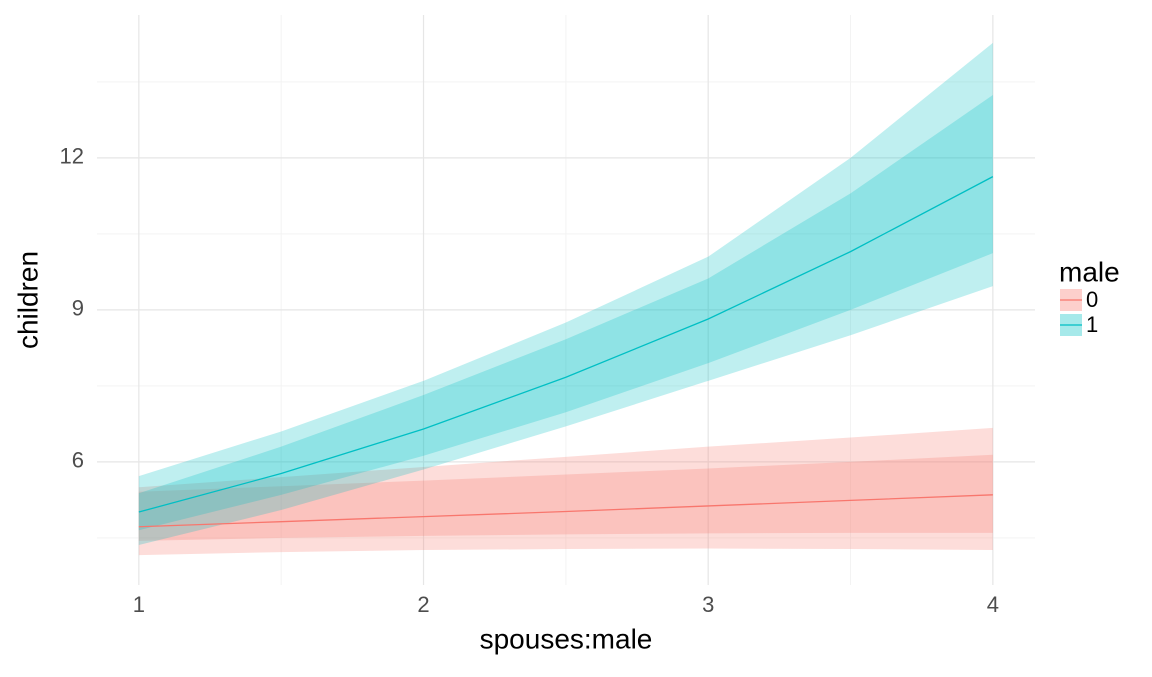 The image size is (1152, 677). Describe the element at coordinates (78, 308) in the screenshot. I see `y-tick-label: 9` at that location.